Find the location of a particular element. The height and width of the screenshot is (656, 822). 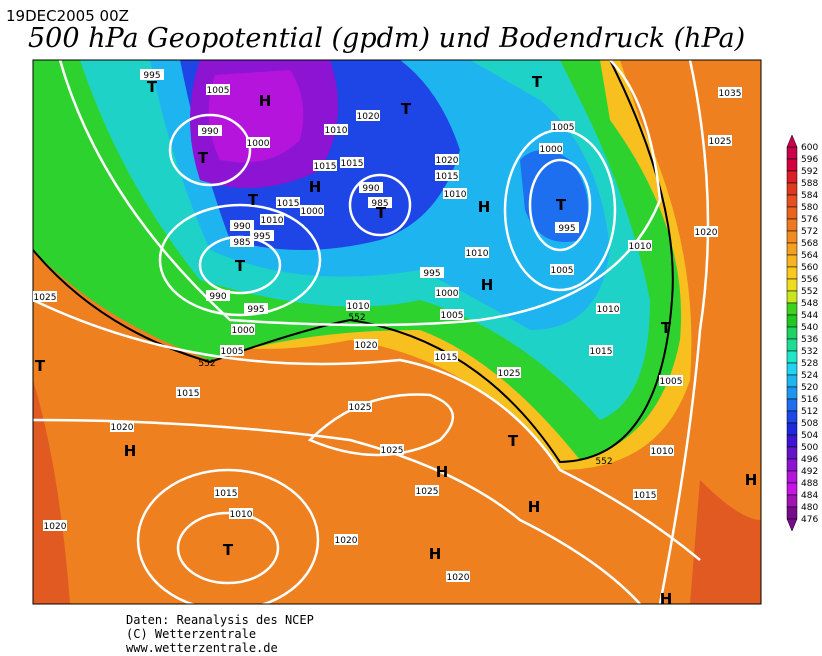

colorbar-label: 552 is located at coordinates (809, 292).